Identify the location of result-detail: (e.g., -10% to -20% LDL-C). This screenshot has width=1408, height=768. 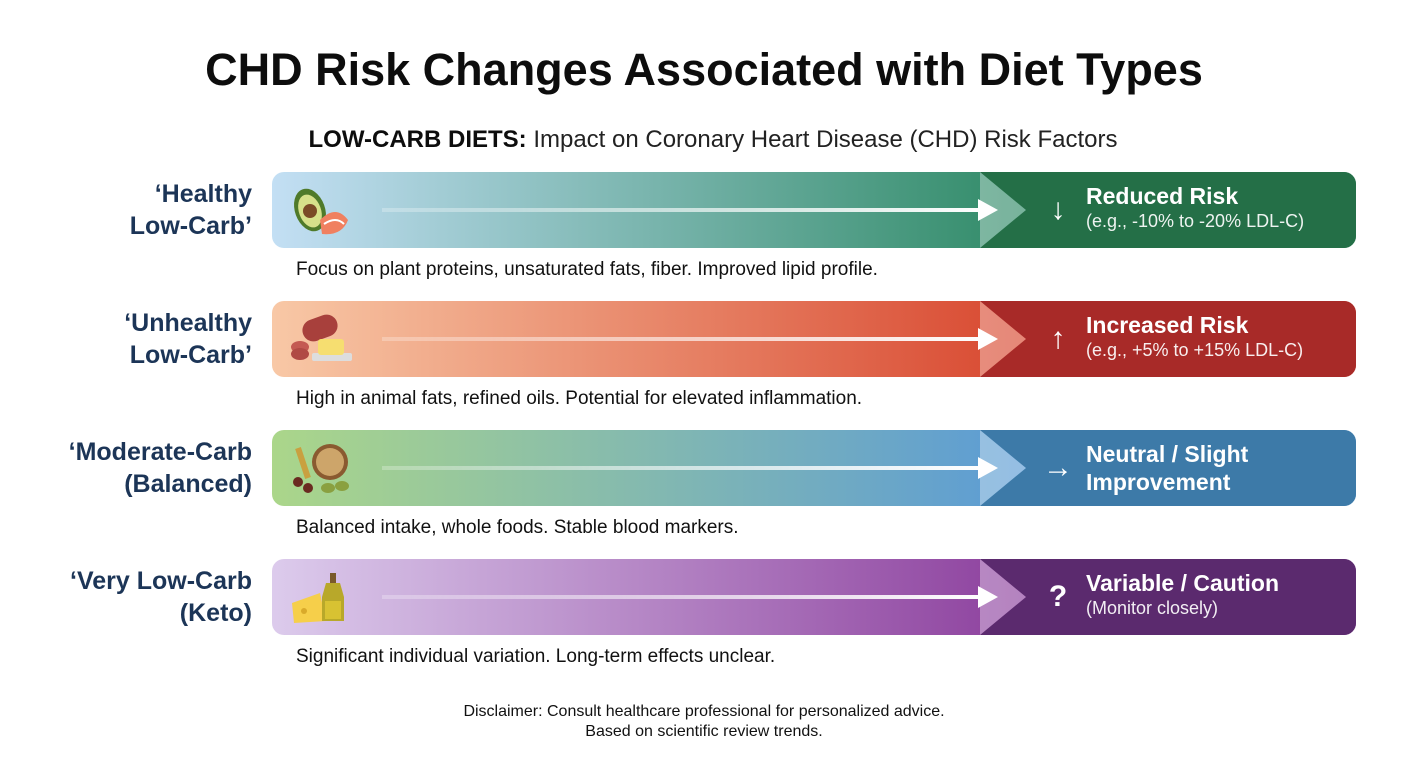
(1195, 221).